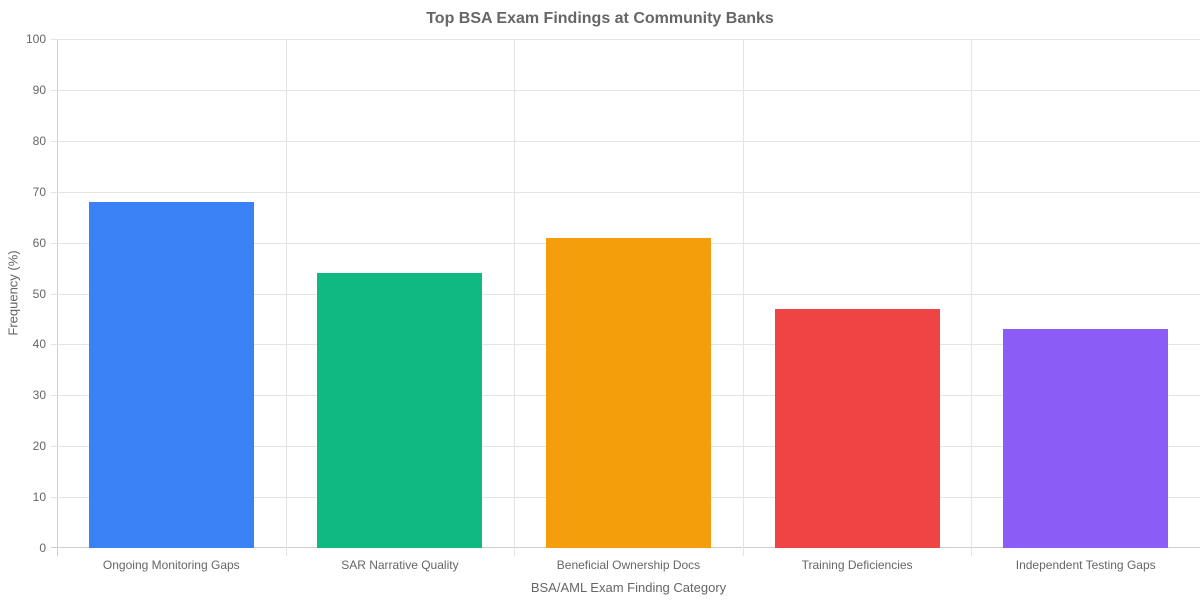  I want to click on x-tick-label: Independent Testing Gaps, so click(1085, 565).